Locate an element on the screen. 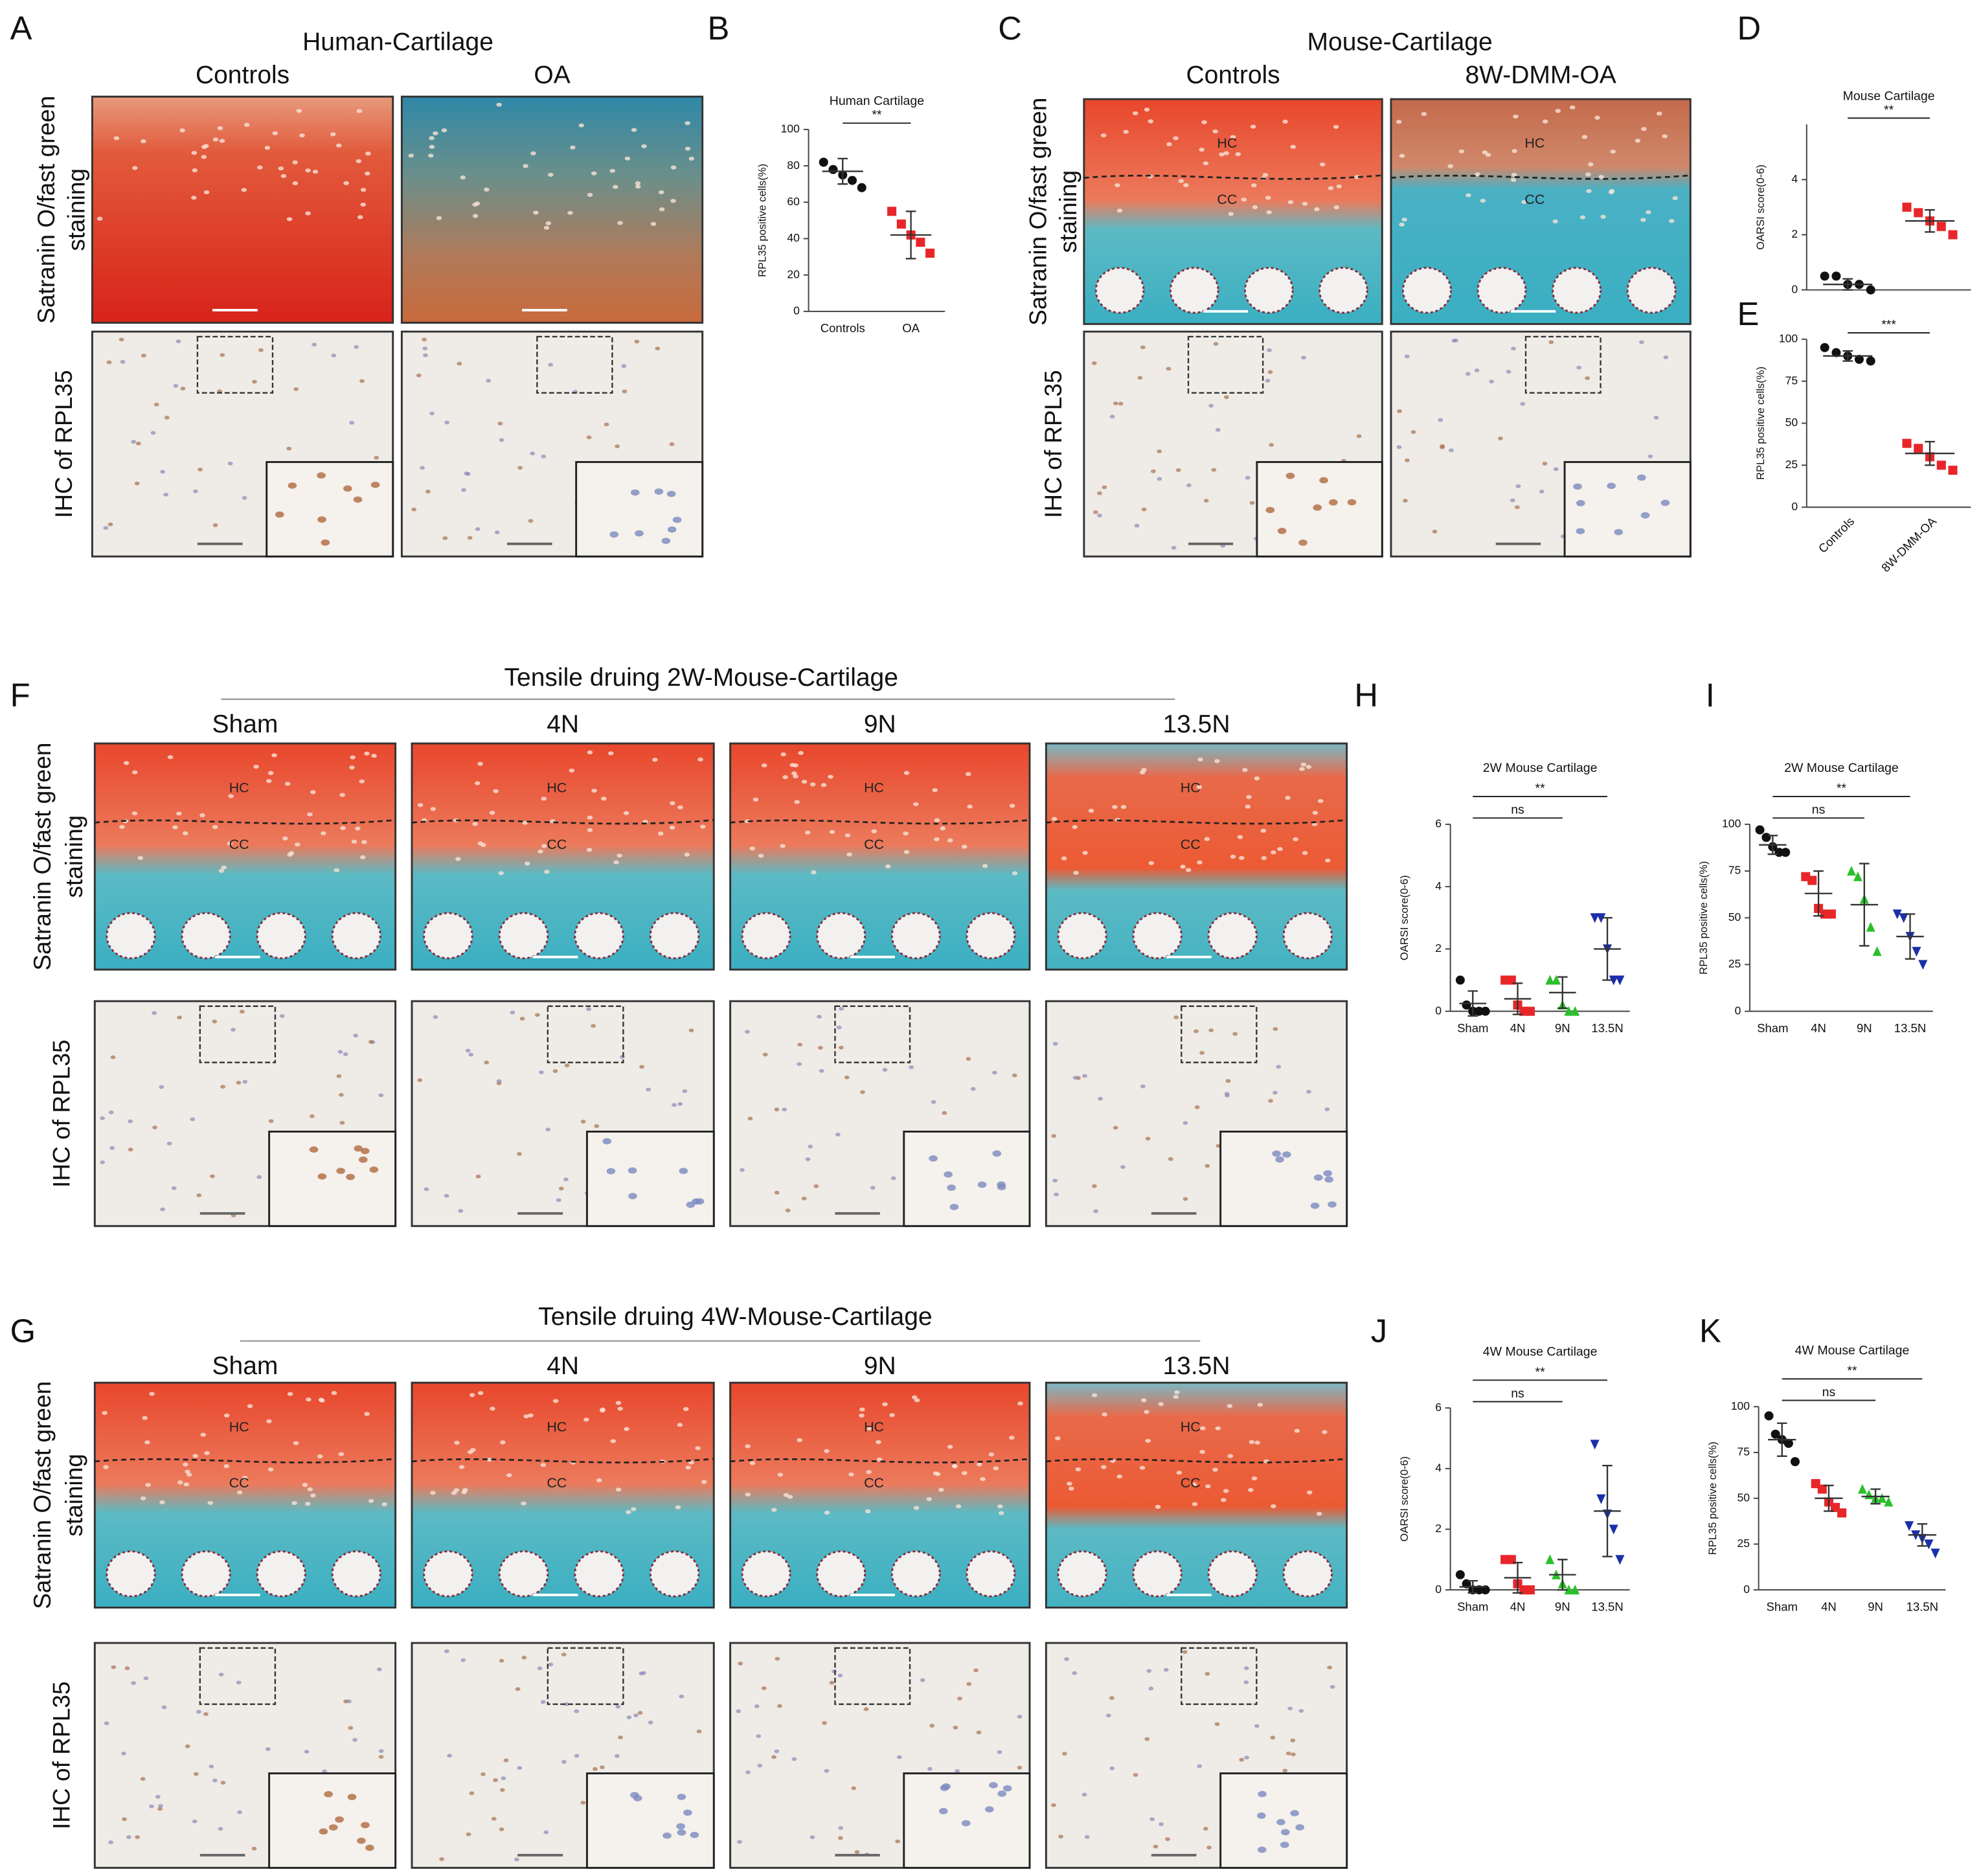 This screenshot has width=1981, height=1876. significance-label: *** is located at coordinates (1889, 325).